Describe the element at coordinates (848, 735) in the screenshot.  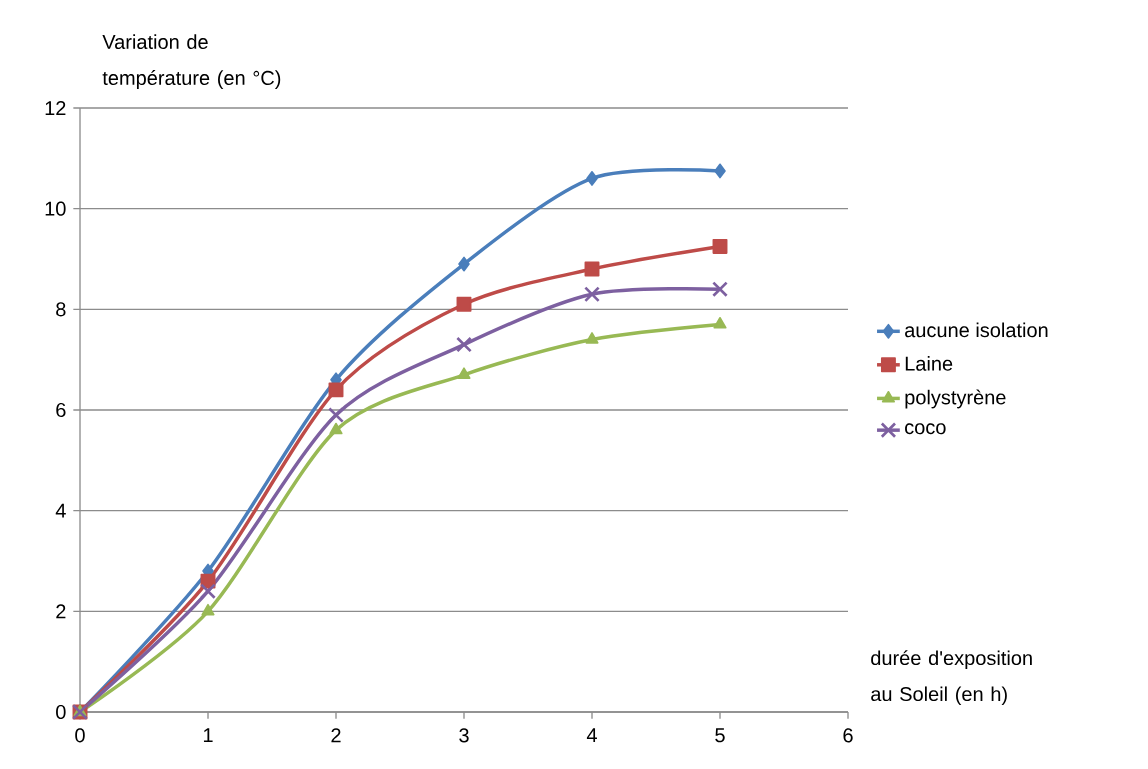
I see `x-tick-label: 6` at that location.